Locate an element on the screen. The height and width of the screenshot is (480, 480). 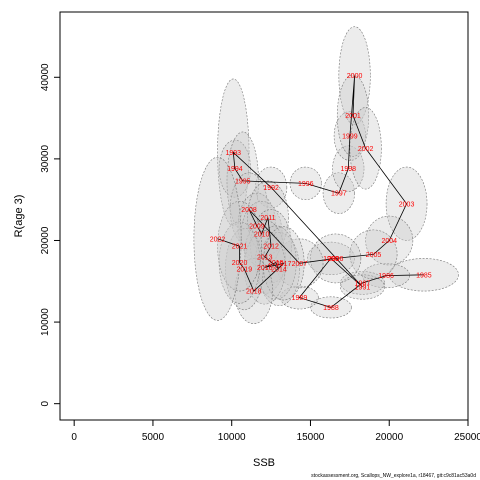
year-label-1991: 1991 is located at coordinates (363, 287).